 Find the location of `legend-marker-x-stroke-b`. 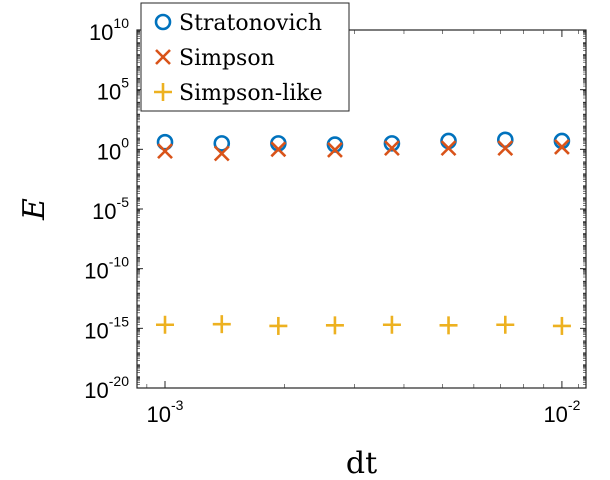

legend-marker-x-stroke-b is located at coordinates (163, 57).